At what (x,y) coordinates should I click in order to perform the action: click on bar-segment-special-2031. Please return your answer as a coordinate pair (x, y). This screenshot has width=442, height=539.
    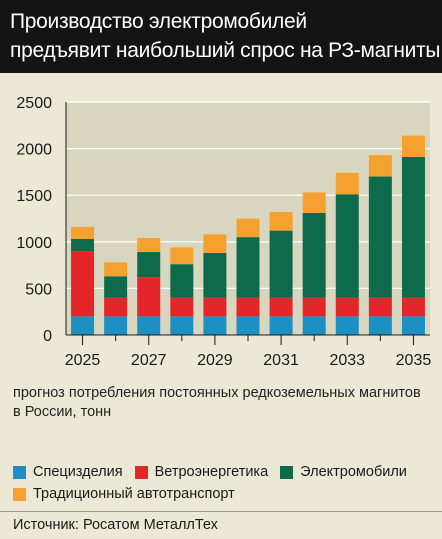
    Looking at the image, I should click on (281, 325).